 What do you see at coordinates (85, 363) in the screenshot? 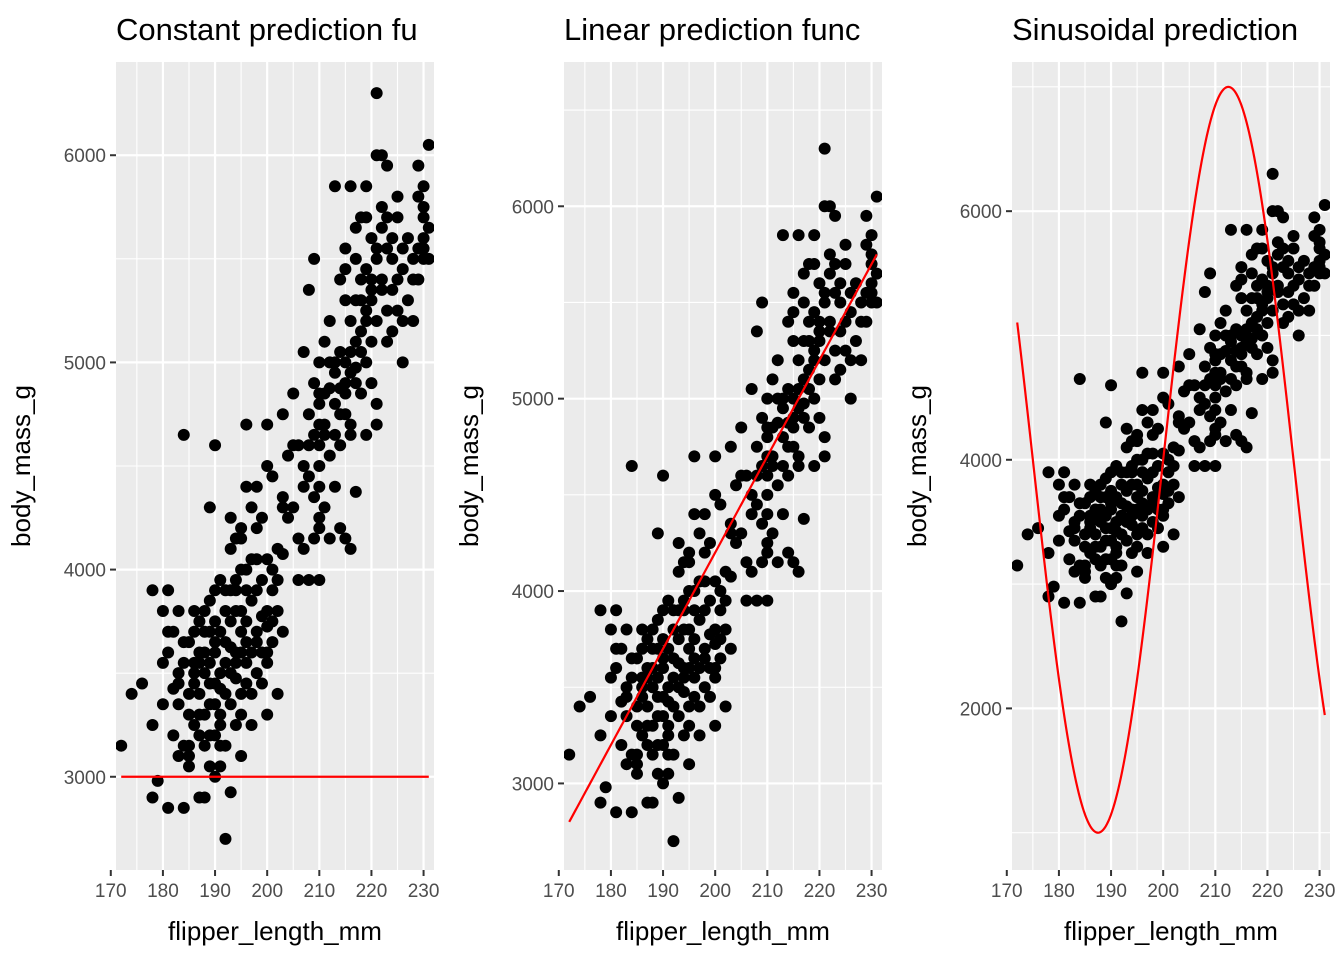
I see `y-tick-label: 5000` at bounding box center [85, 363].